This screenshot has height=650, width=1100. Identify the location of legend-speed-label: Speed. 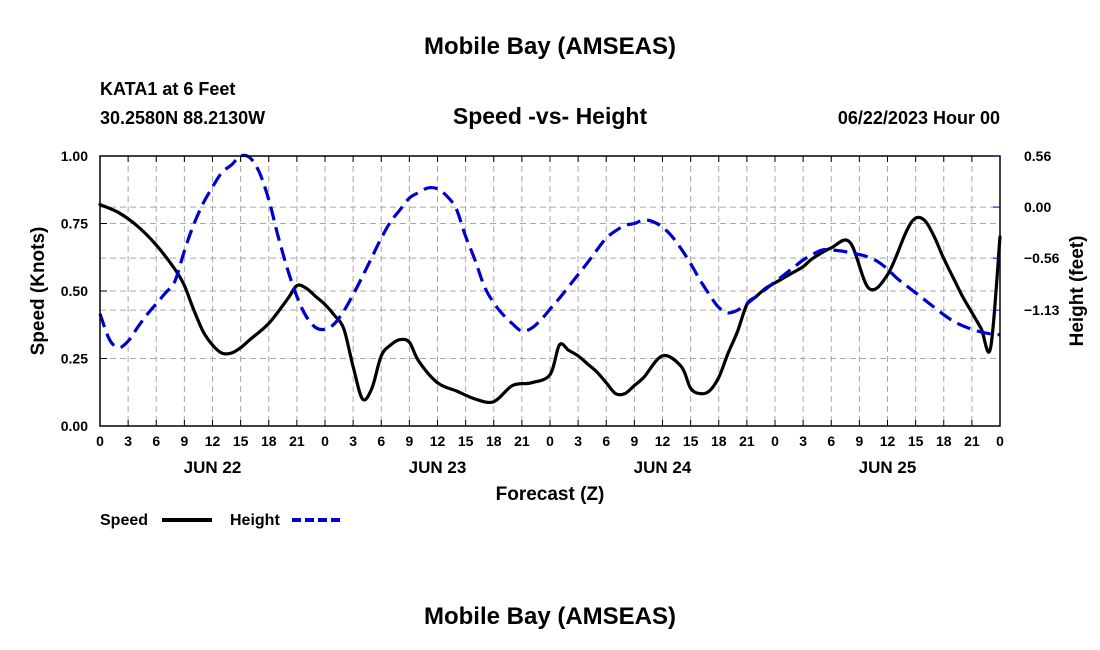
(124, 520).